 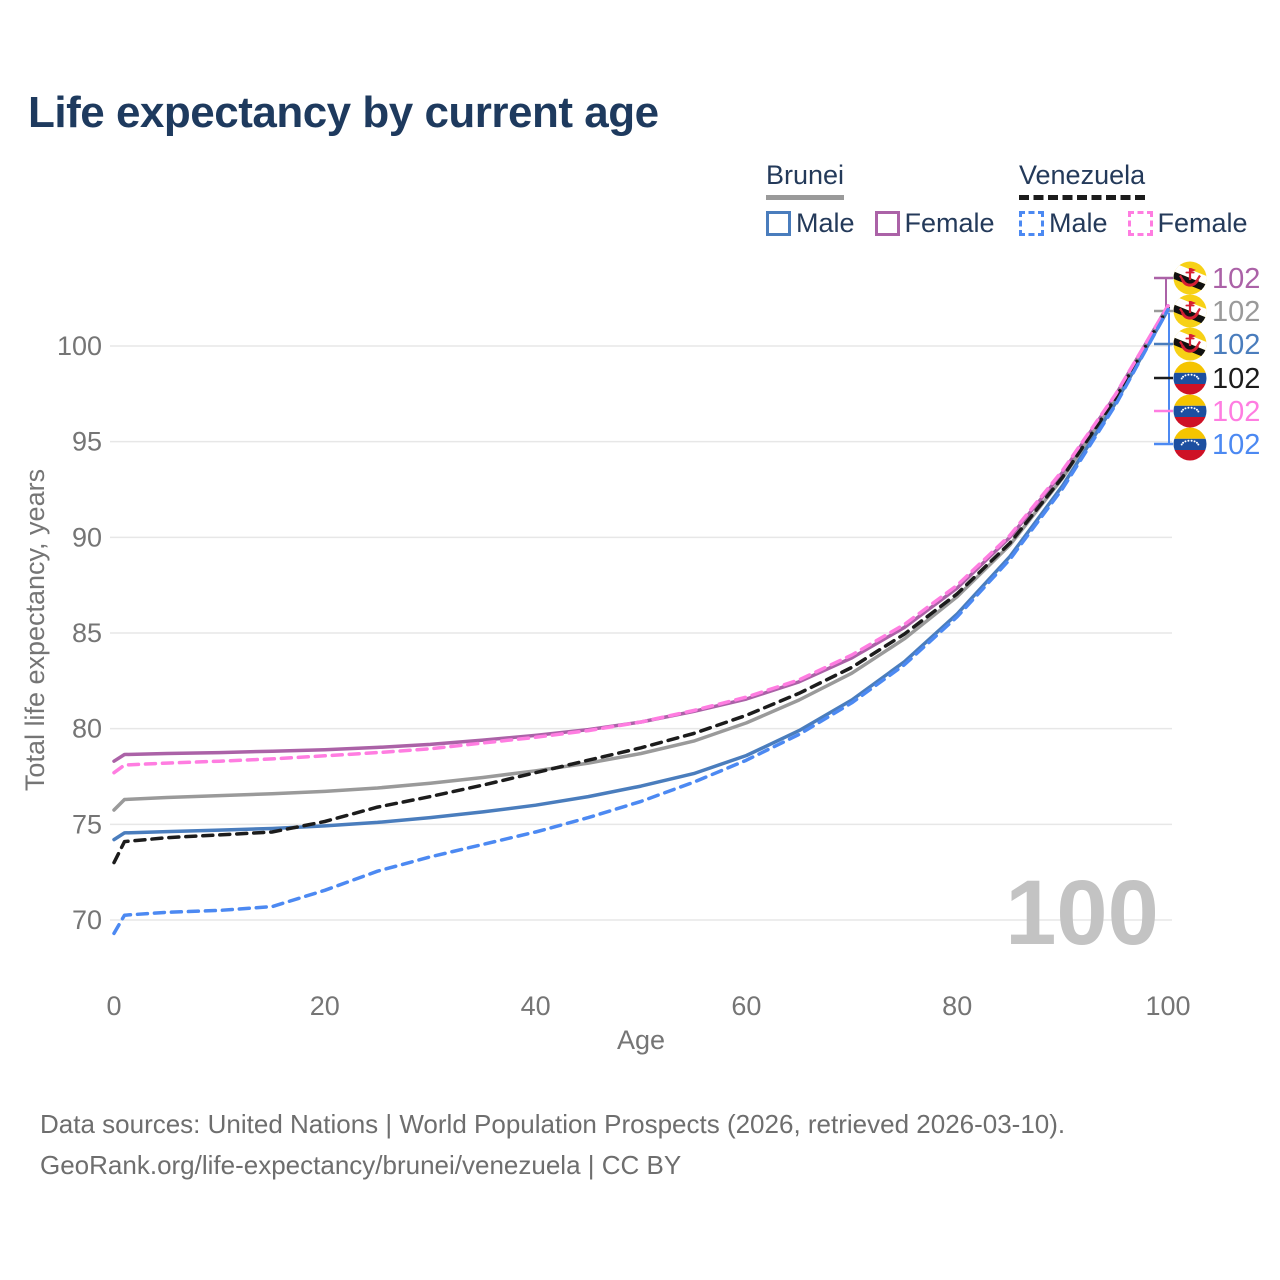 I want to click on legend-item-venezuela-male: Male, so click(x=1063, y=223).